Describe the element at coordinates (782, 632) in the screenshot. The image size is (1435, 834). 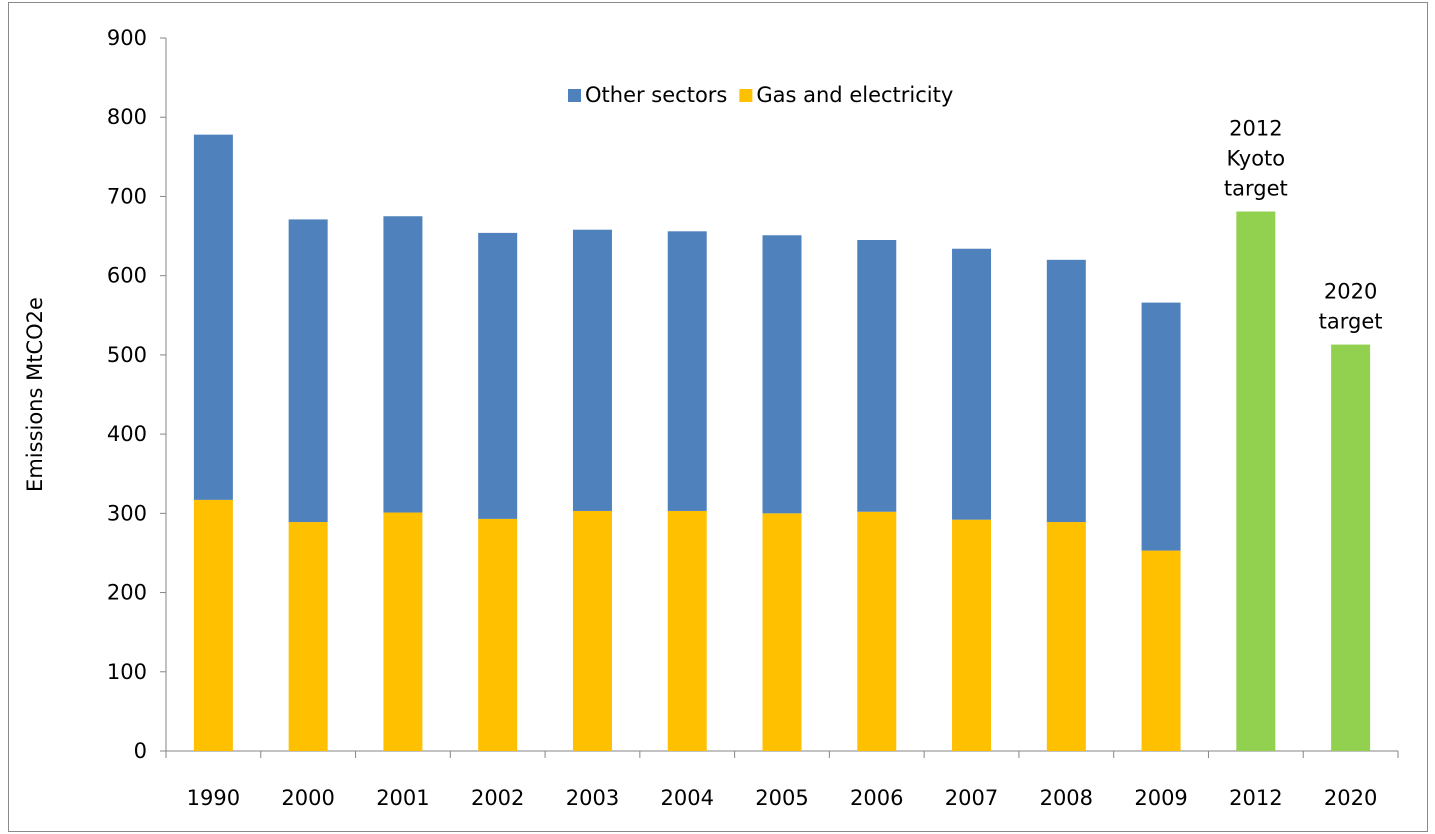
I see `bar-gas-and-electricity-2005` at that location.